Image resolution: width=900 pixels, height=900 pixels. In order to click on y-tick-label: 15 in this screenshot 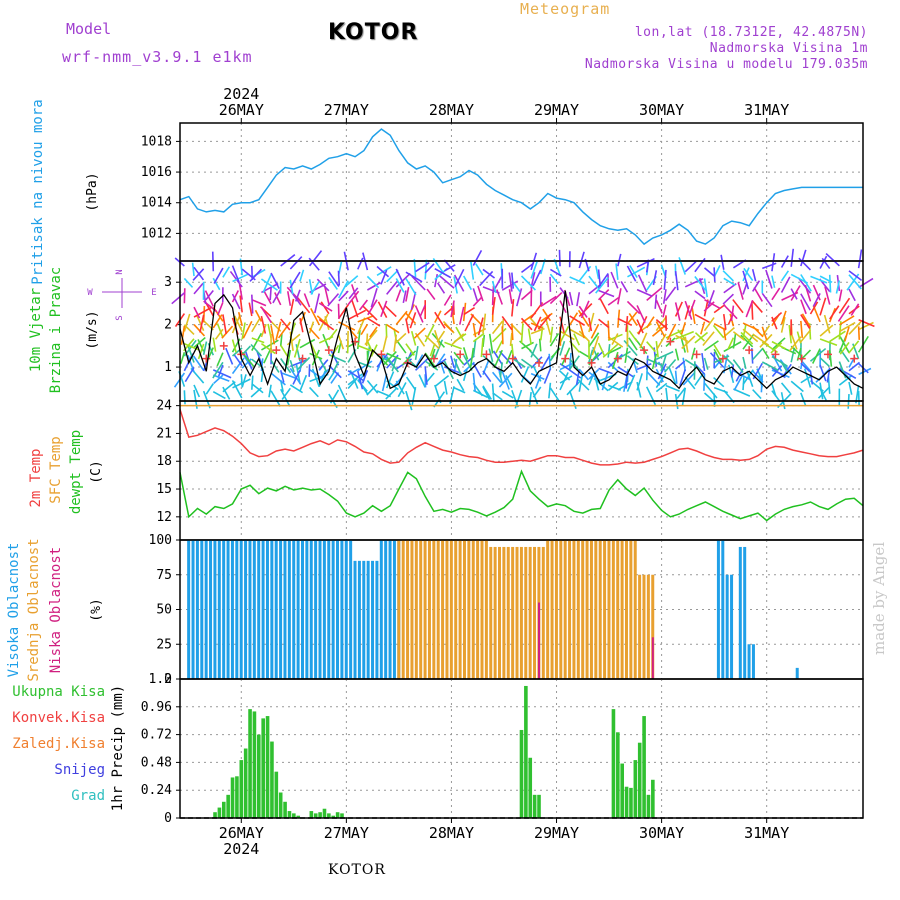, I will do `click(164, 489)`.